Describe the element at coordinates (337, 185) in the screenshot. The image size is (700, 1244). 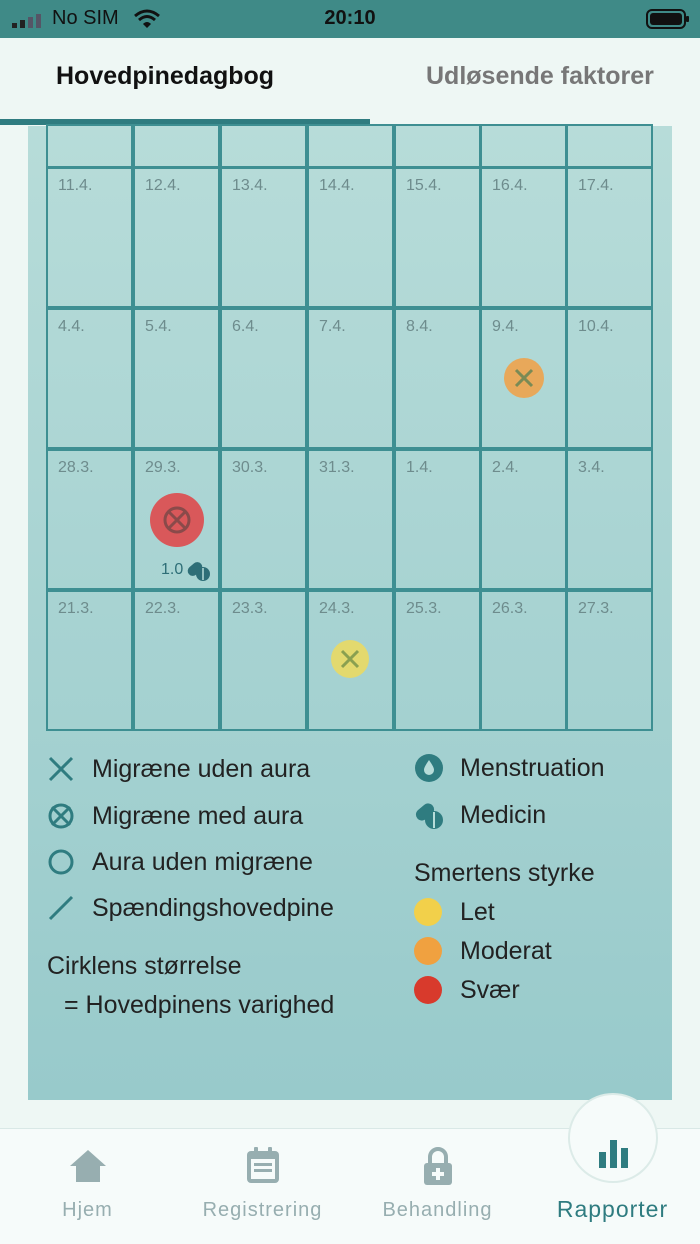
I see `date-label: 14.4.` at that location.